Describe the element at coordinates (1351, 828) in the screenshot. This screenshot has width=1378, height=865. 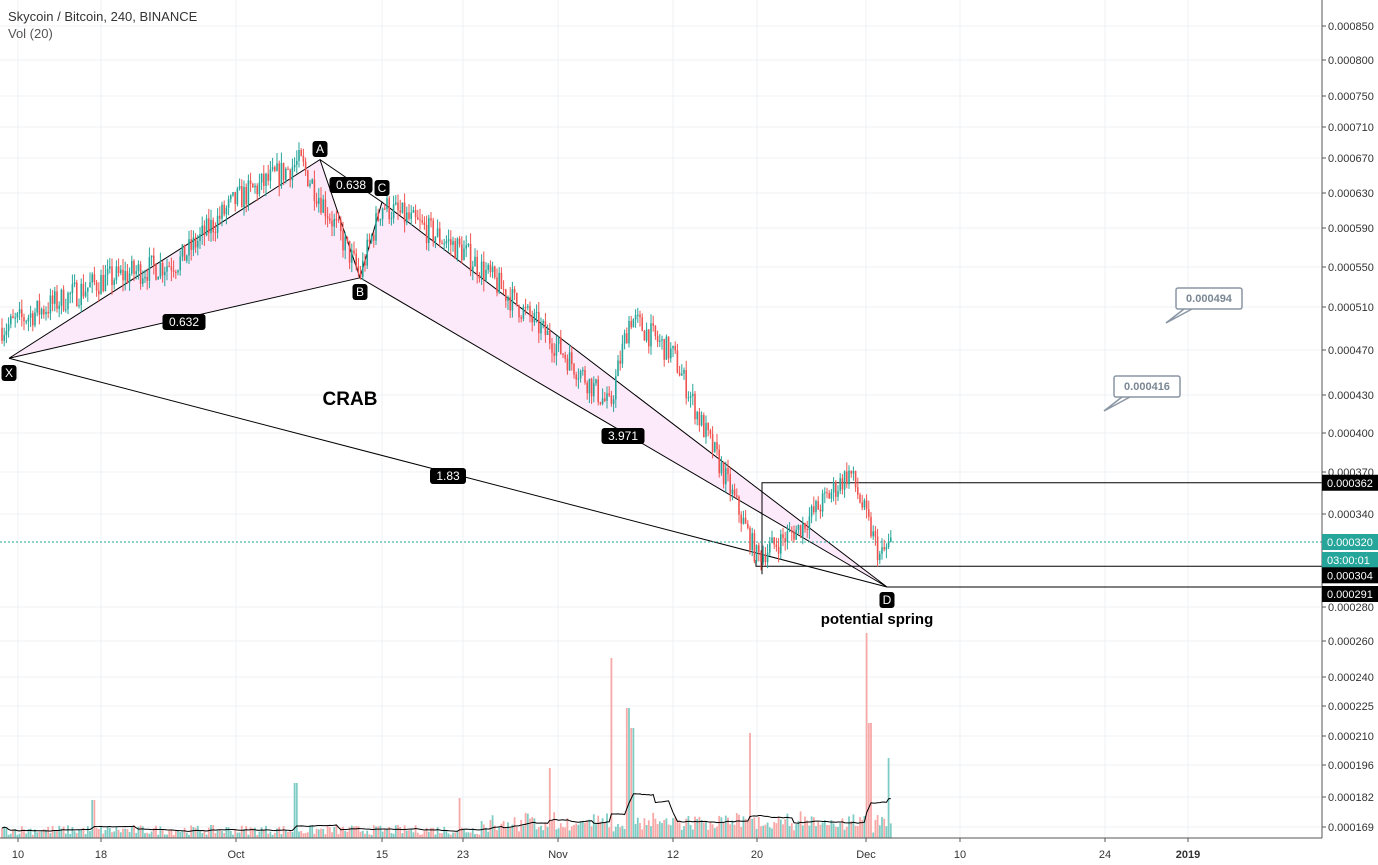
I see `price-tick-label: 0.000169` at that location.